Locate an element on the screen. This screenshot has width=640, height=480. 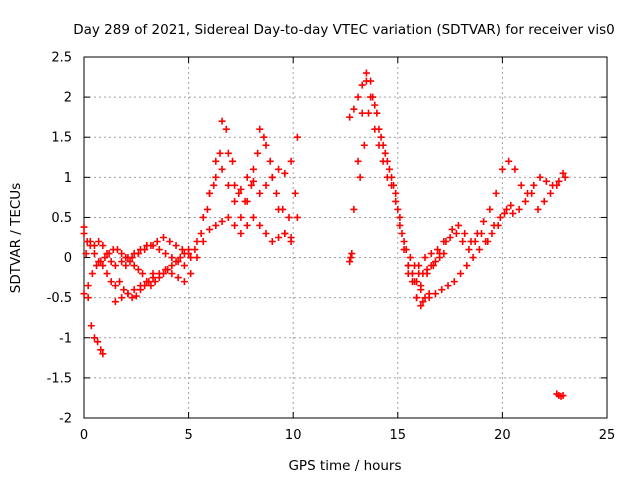
y-tick-label: 0.5 is located at coordinates (61, 218).